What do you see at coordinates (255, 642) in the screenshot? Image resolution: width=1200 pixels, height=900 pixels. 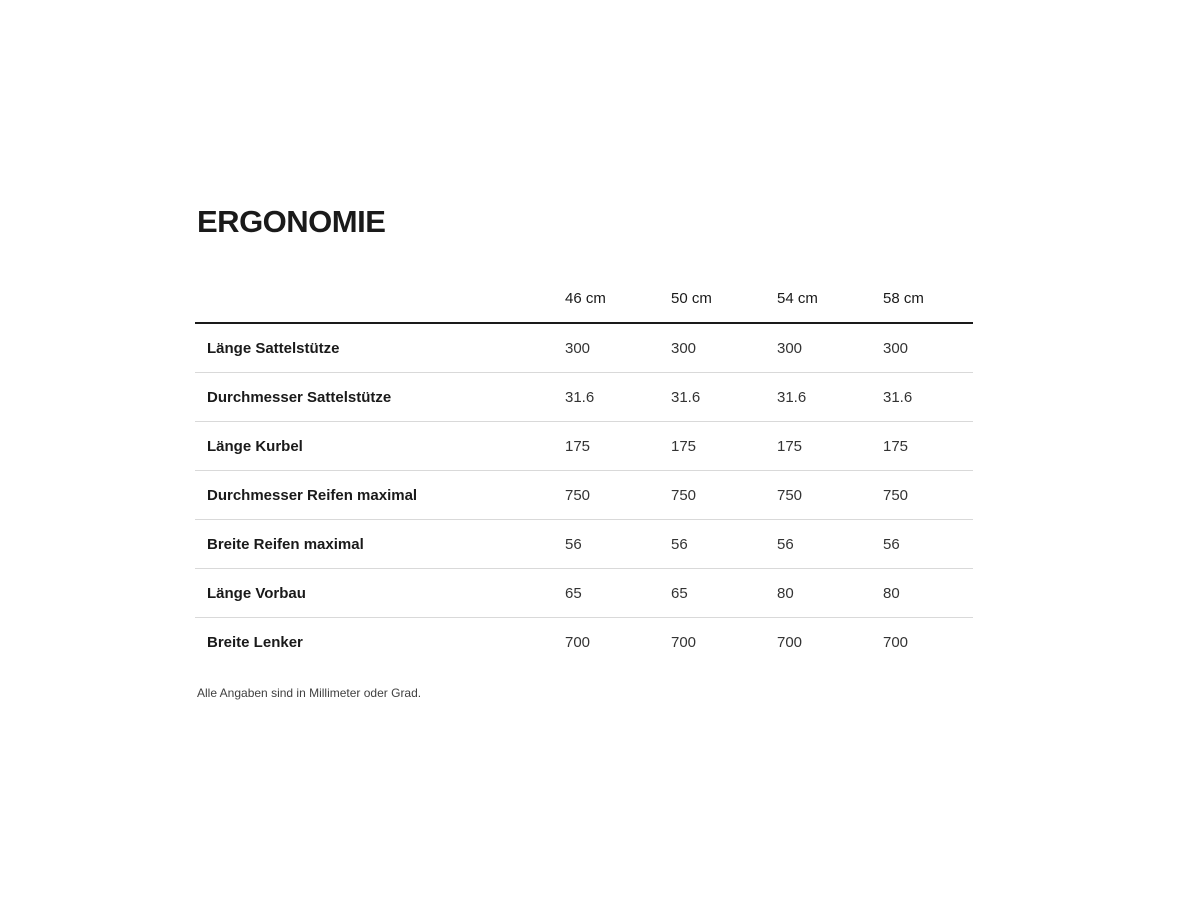 I see `row-label: Breite Lenker` at bounding box center [255, 642].